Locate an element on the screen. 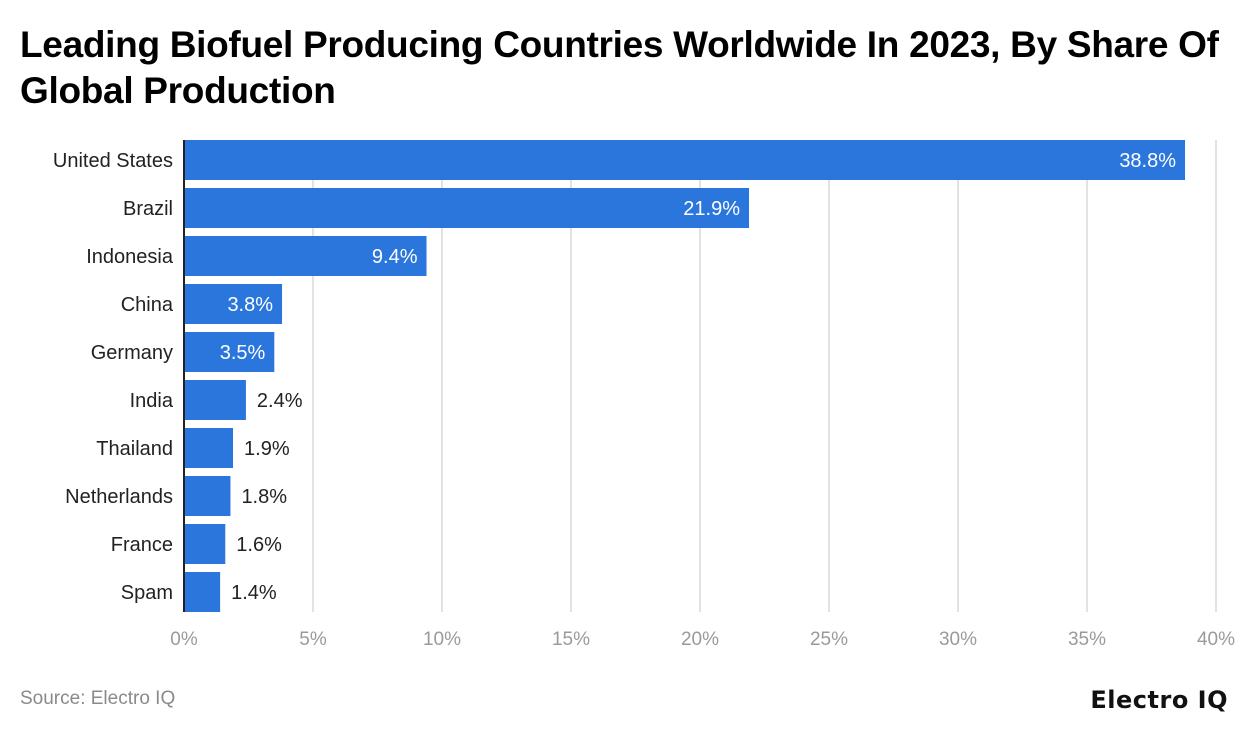 The height and width of the screenshot is (734, 1240). data-label: 21.9% is located at coordinates (711, 209).